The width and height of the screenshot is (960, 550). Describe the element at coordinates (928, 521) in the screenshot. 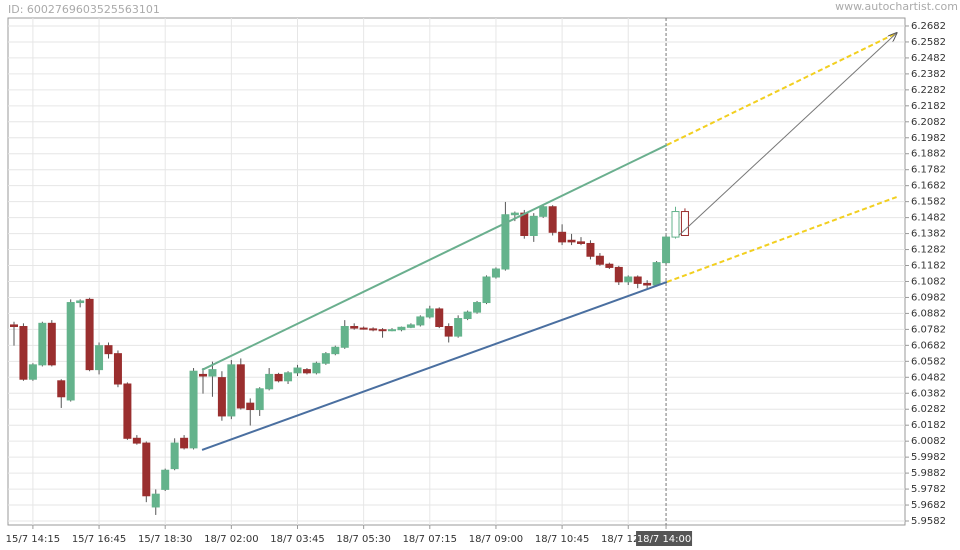

I see `y-tick-label: 5.9582` at that location.